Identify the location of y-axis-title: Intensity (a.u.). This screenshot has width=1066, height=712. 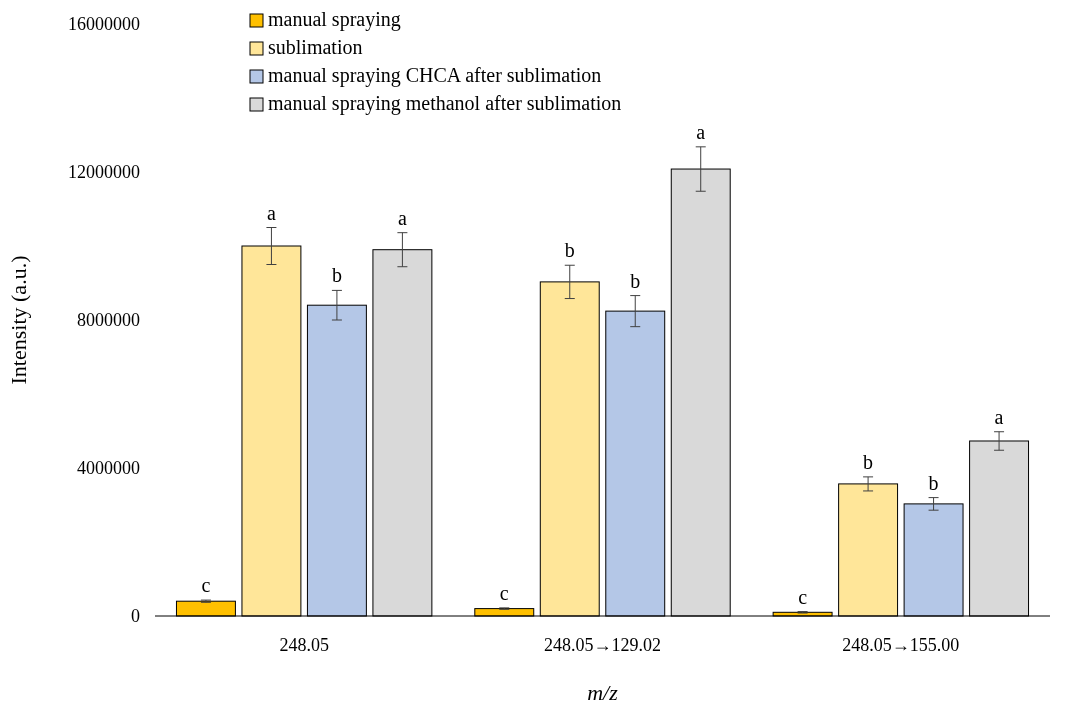
(18, 320).